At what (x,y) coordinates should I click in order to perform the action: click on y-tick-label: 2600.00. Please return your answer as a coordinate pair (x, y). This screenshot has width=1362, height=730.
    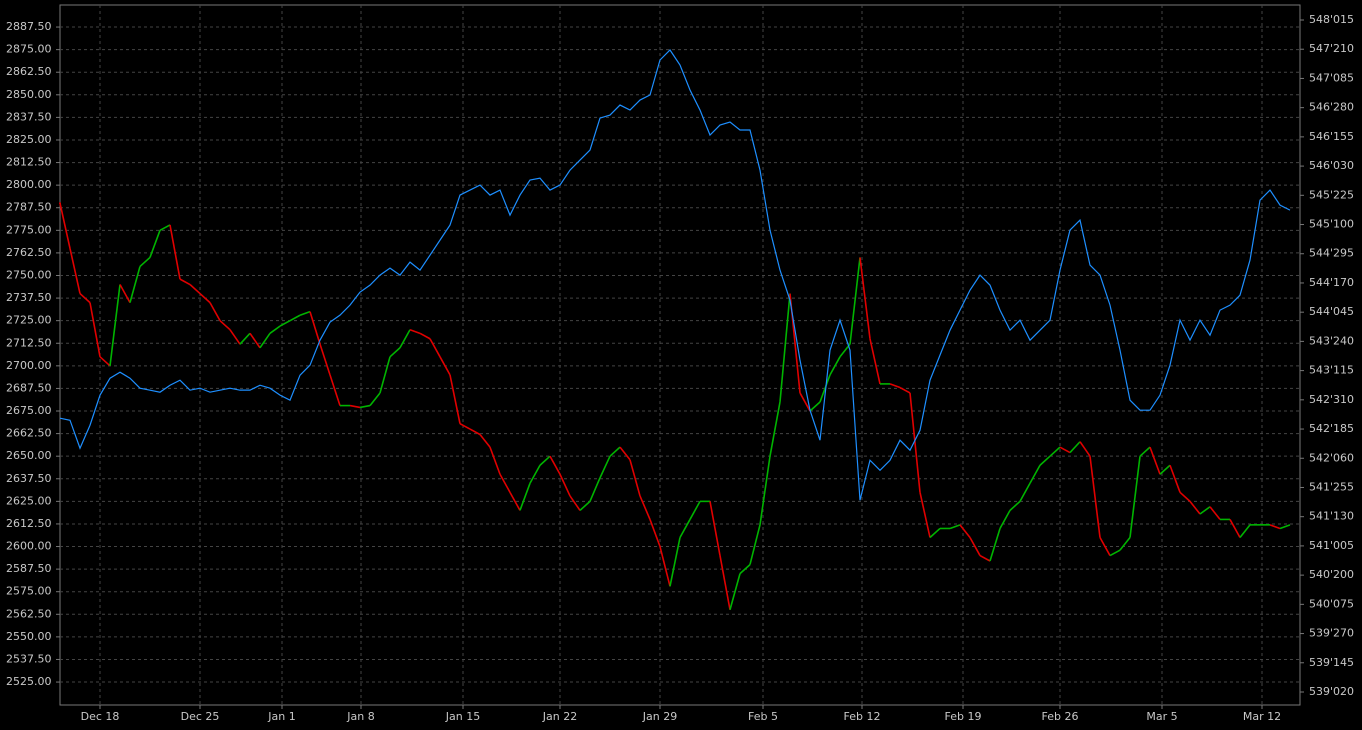
    Looking at the image, I should click on (29, 546).